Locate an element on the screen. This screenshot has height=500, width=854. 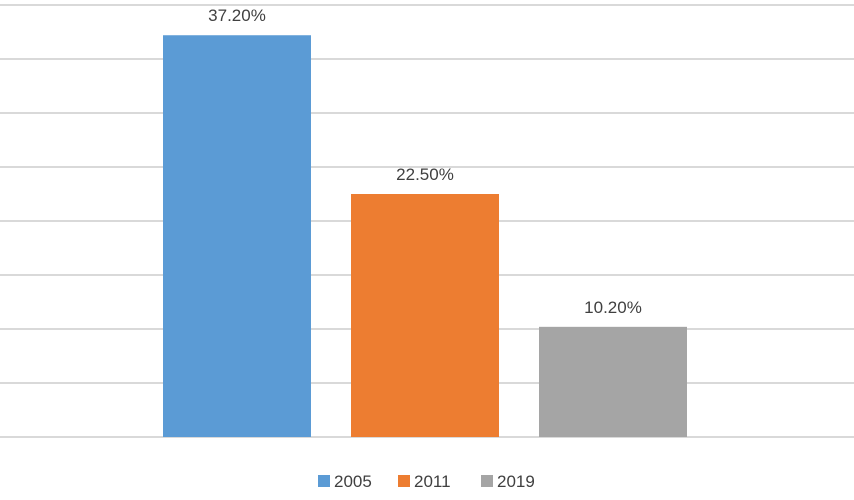
legend-label-2005: 2005 is located at coordinates (353, 481).